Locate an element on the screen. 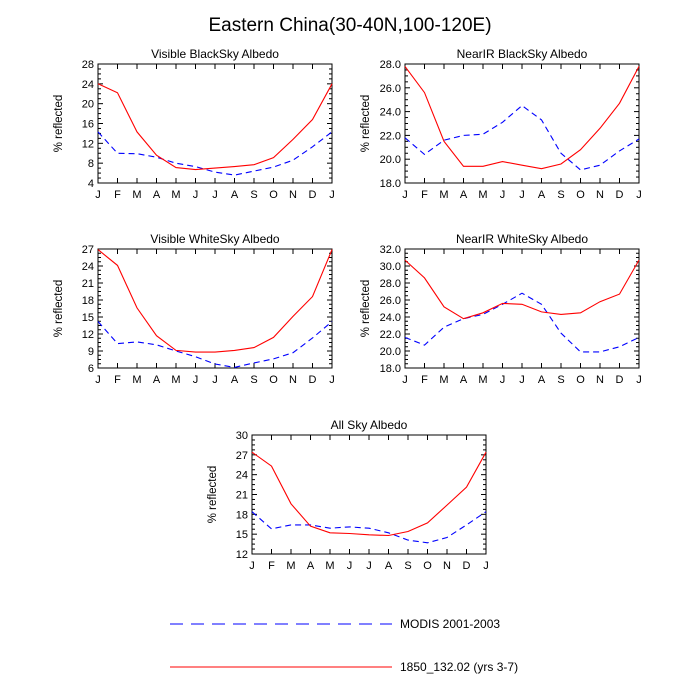 Image resolution: width=700 pixels, height=700 pixels. y-tick-label: 26.0 is located at coordinates (390, 301).